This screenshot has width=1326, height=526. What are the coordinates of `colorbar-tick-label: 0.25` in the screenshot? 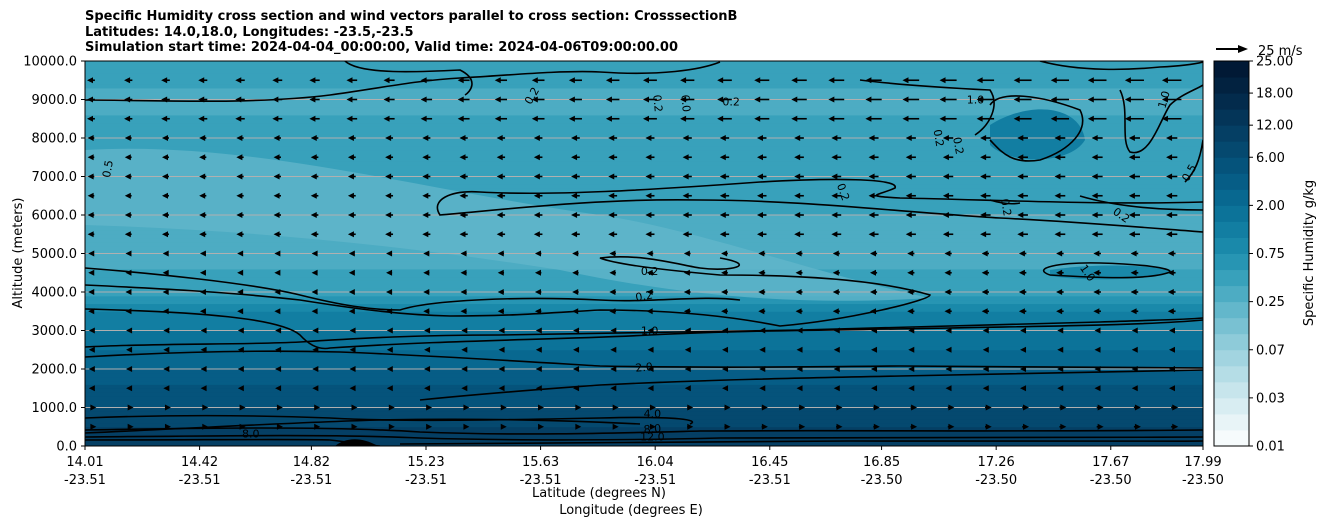 It's located at (1270, 302).